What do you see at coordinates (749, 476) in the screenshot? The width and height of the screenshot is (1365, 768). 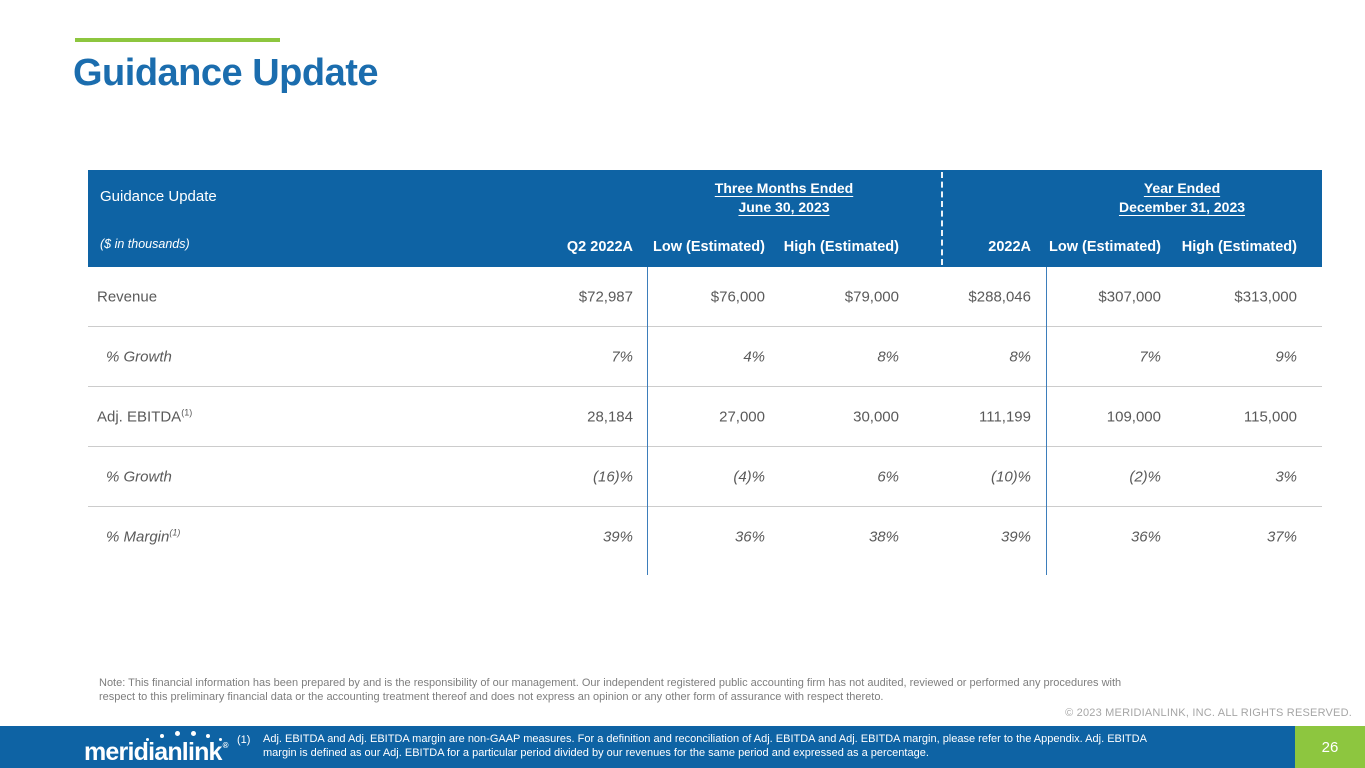 I see `cell-value: (4)%` at bounding box center [749, 476].